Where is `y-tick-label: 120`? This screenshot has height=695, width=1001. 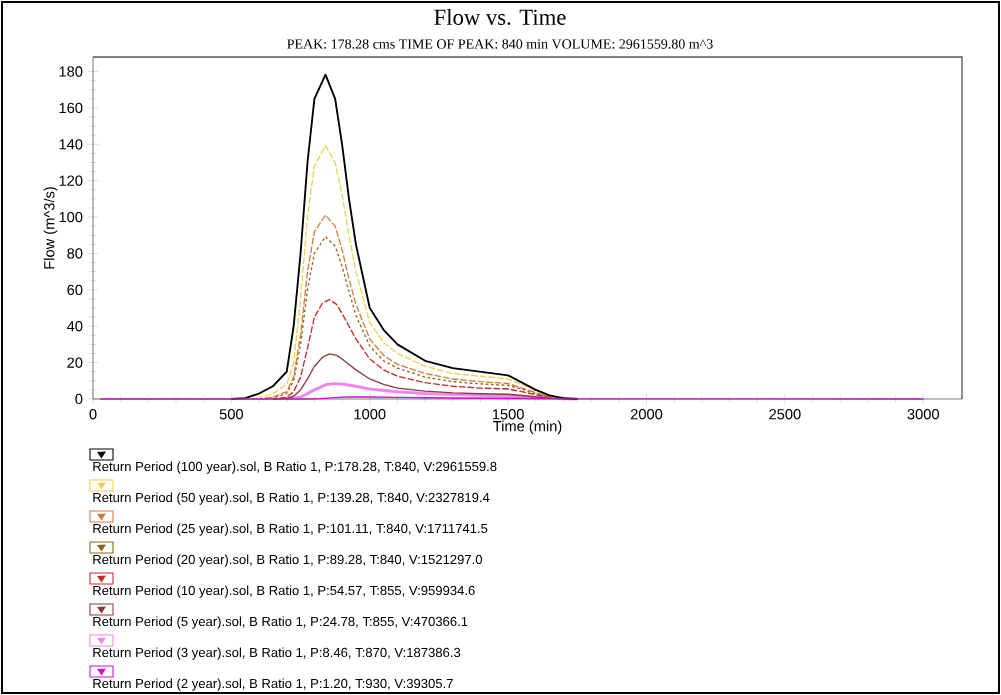 y-tick-label: 120 is located at coordinates (71, 180).